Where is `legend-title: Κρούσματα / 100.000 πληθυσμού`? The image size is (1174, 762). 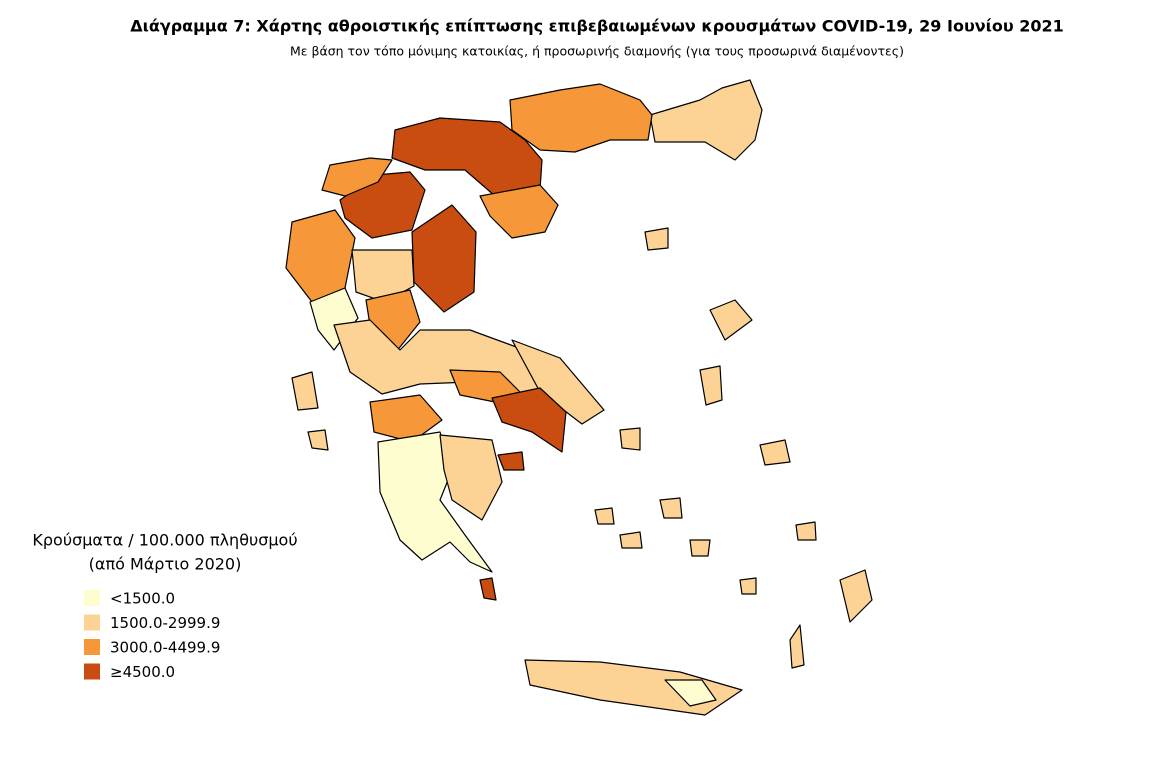
legend-title: Κρούσματα / 100.000 πληθυσμού is located at coordinates (164, 540).